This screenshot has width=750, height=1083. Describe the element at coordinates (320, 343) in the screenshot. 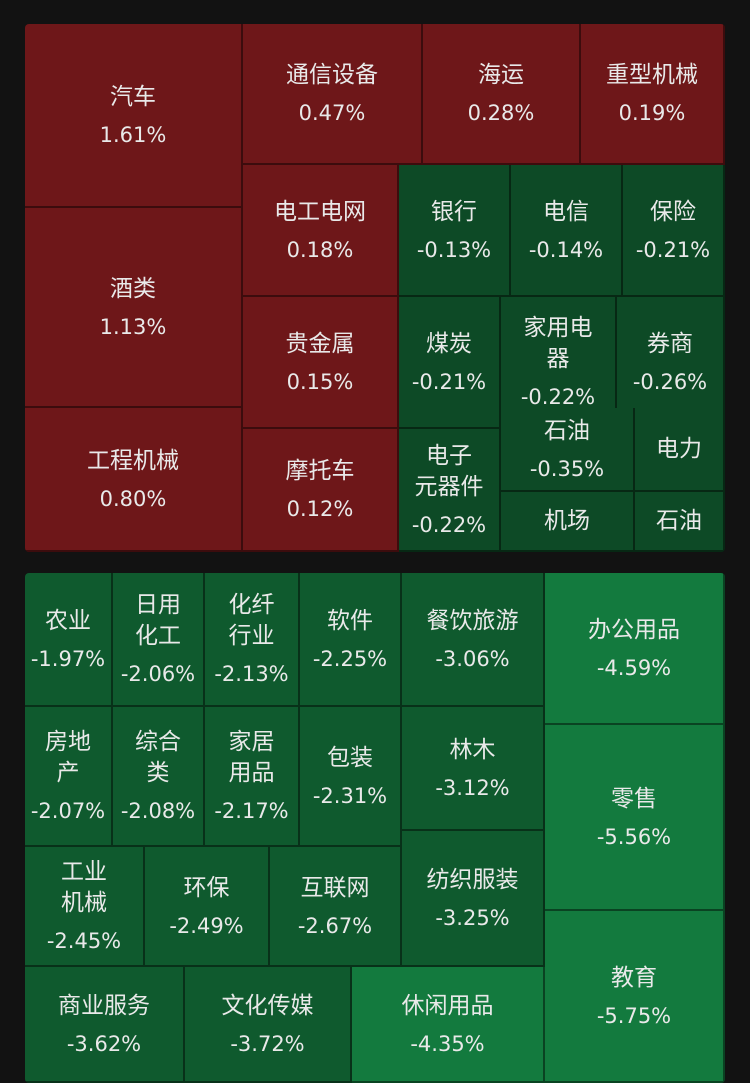

I see `sector-name: 贵金属` at that location.